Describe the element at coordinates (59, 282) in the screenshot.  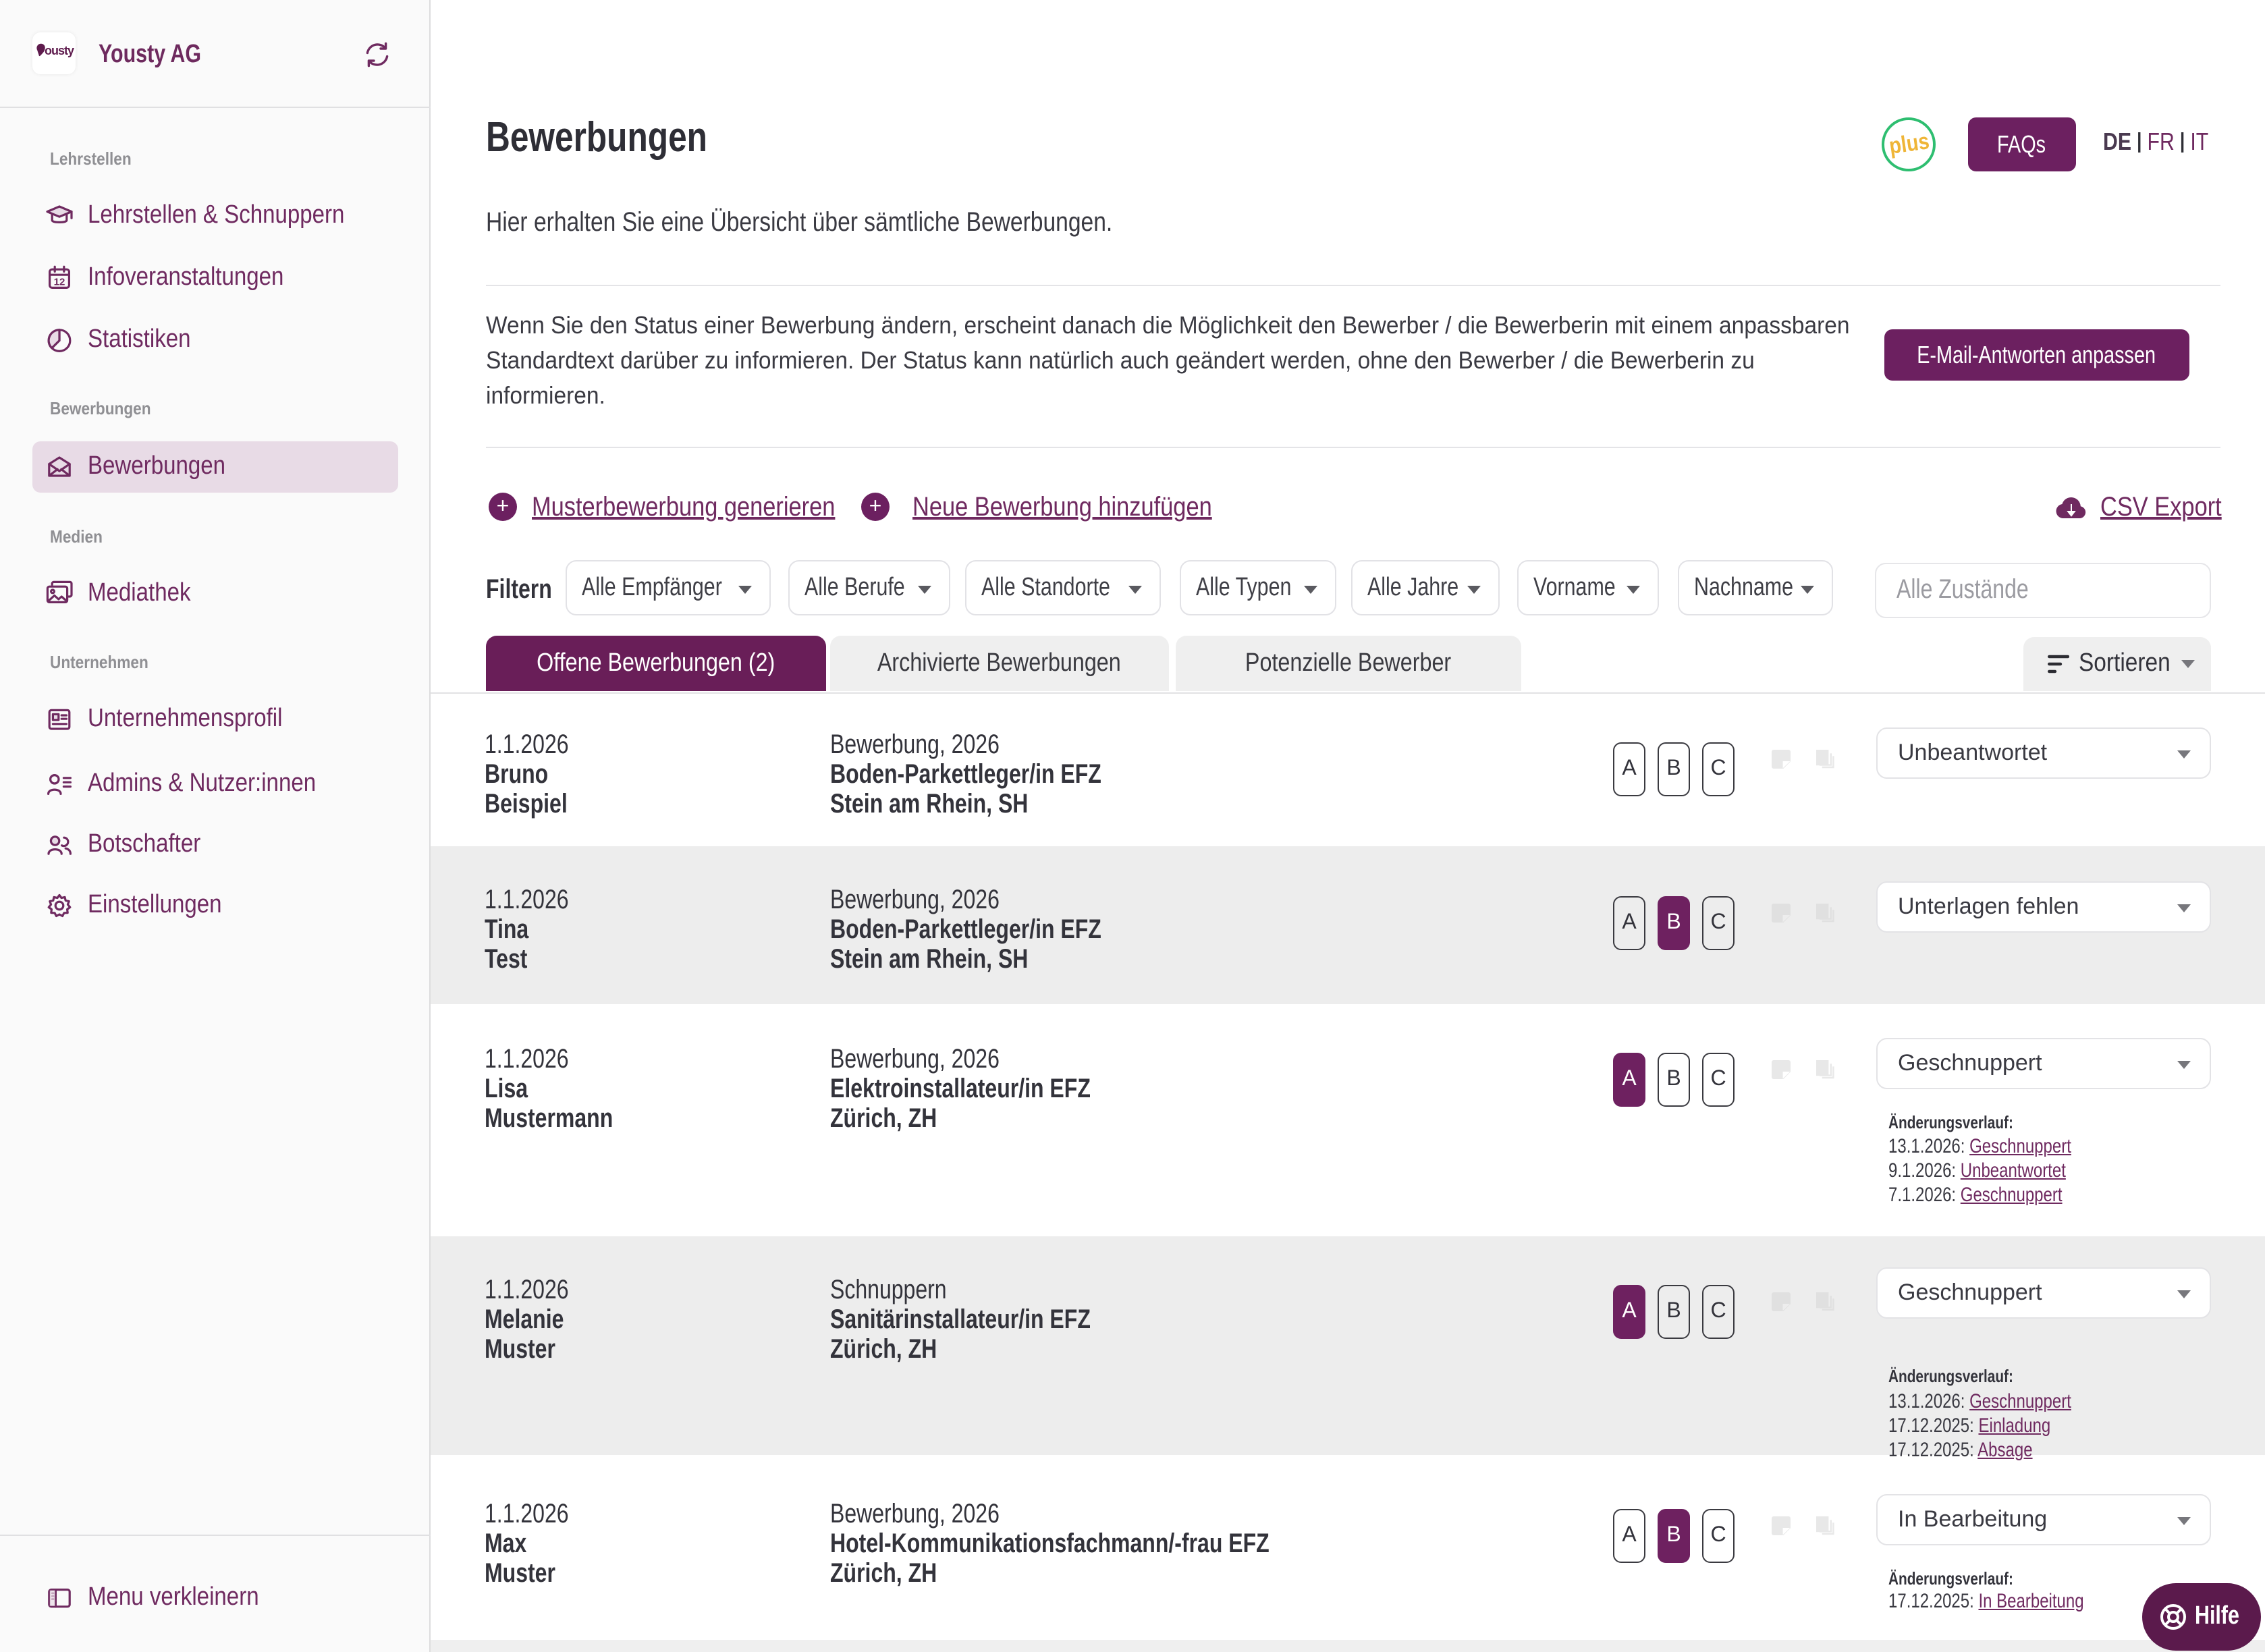
I see `svg-text: 12` at that location.